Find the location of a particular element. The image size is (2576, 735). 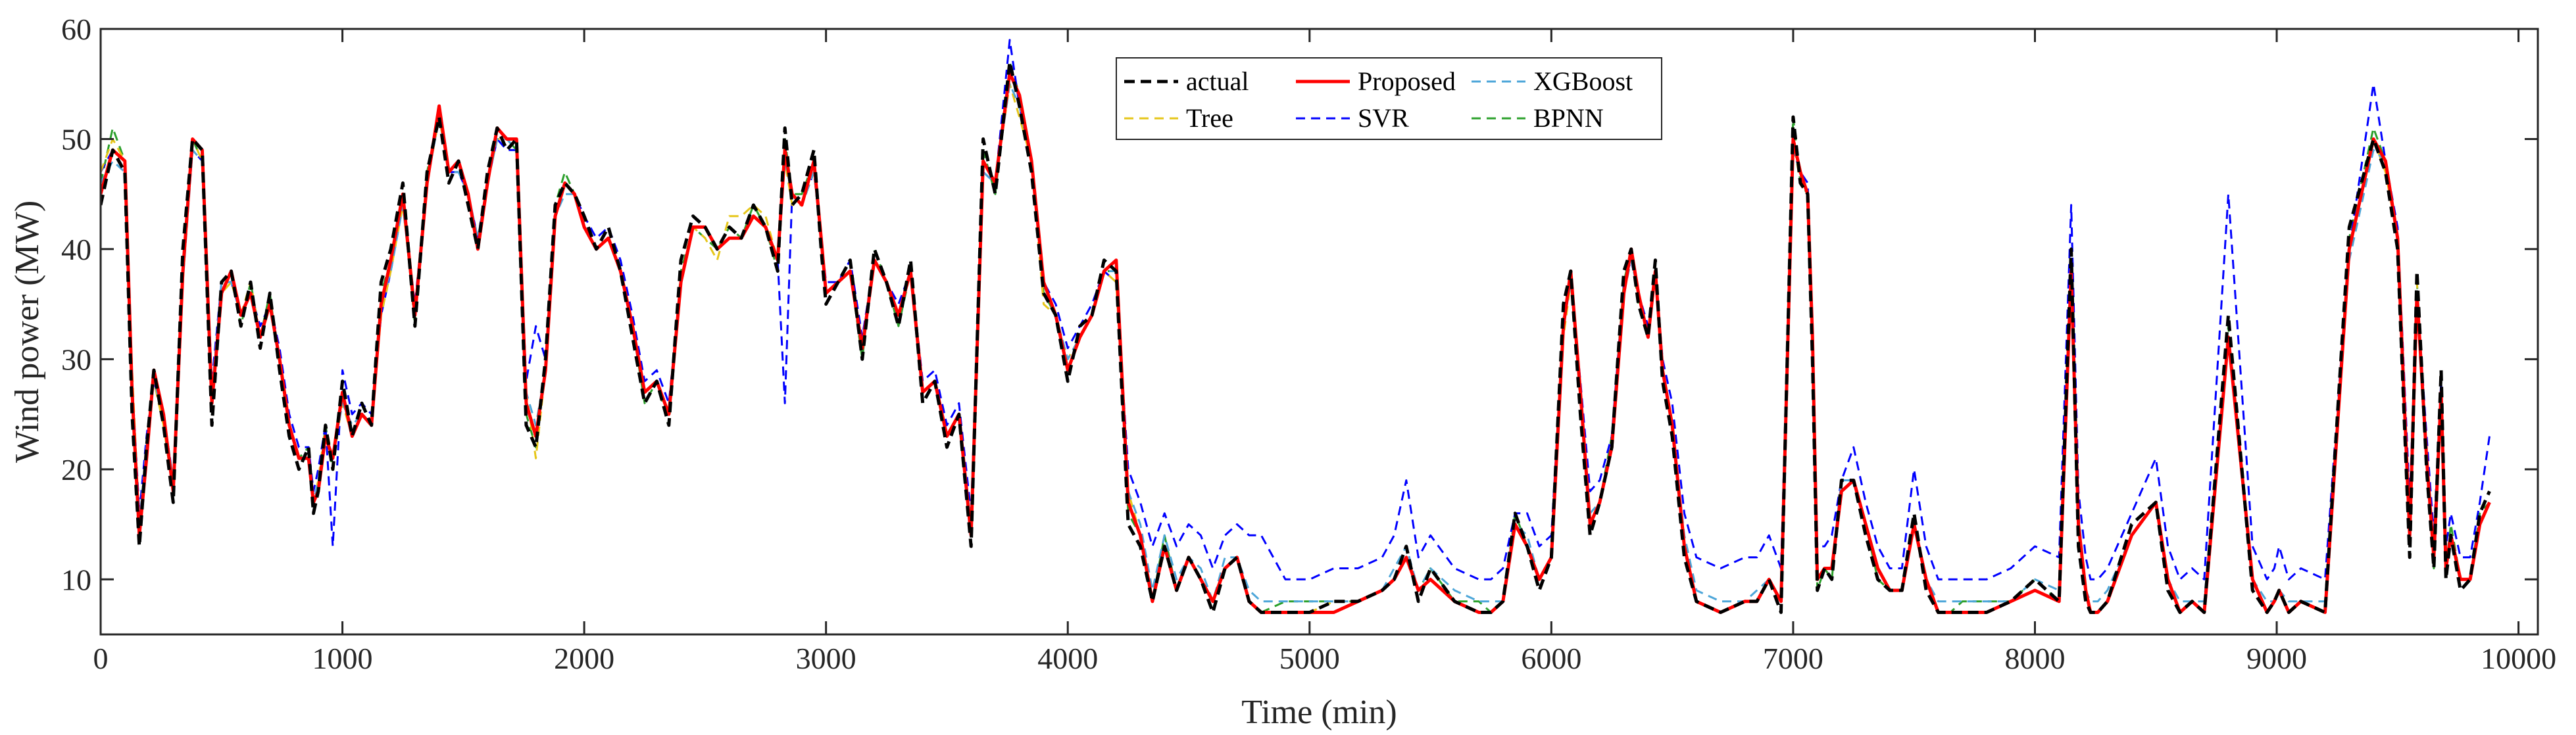

legend-label-xgboost: XGBoost is located at coordinates (1583, 81).